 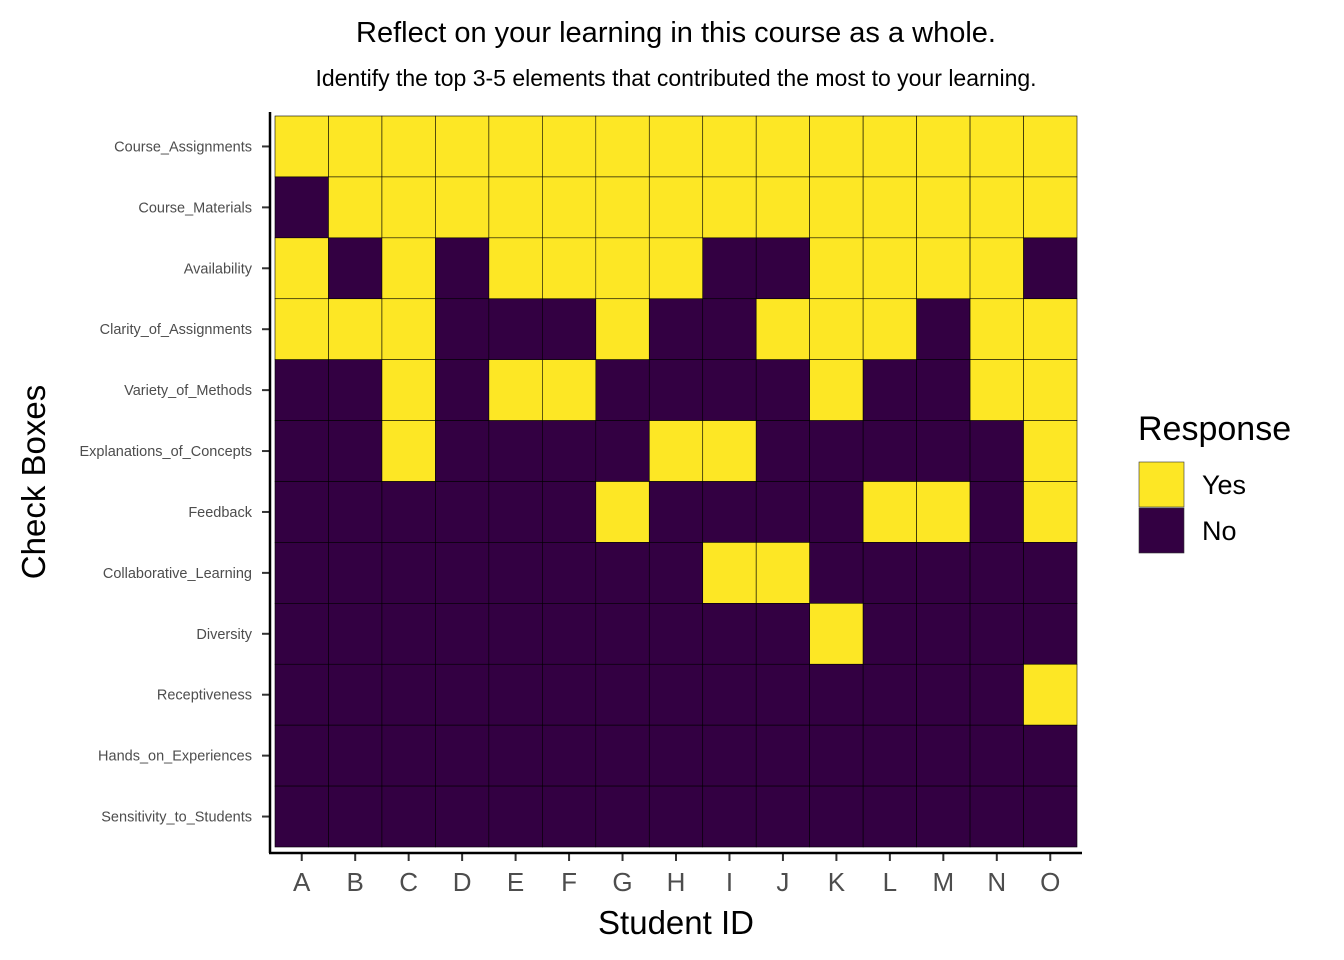 I want to click on x-tick-label: F, so click(x=569, y=882).